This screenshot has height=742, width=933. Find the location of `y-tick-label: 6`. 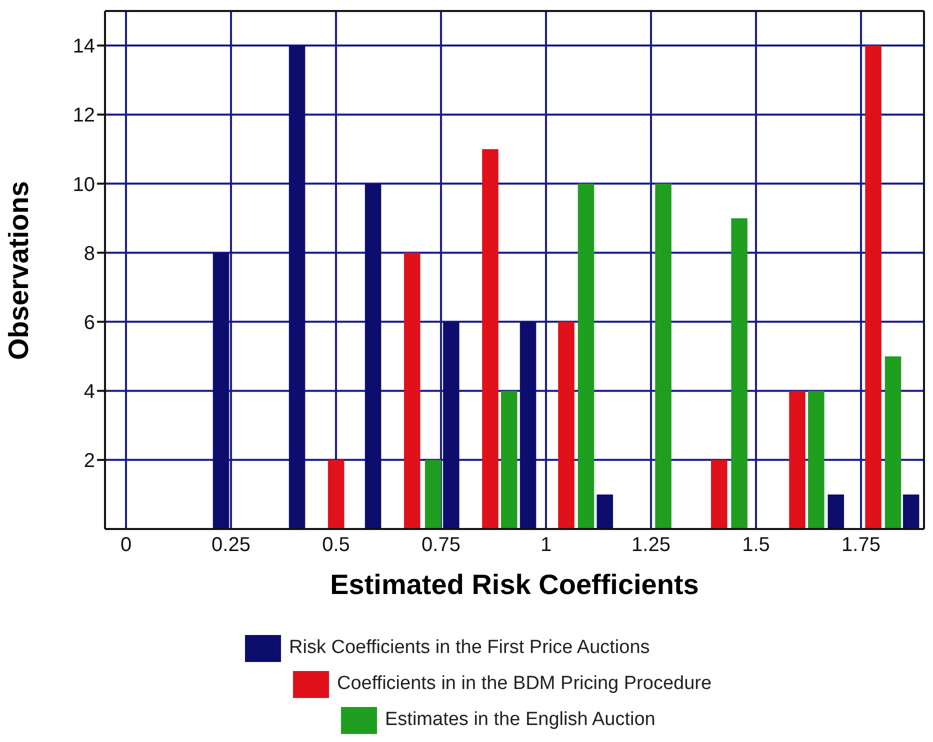

y-tick-label: 6 is located at coordinates (89, 323).